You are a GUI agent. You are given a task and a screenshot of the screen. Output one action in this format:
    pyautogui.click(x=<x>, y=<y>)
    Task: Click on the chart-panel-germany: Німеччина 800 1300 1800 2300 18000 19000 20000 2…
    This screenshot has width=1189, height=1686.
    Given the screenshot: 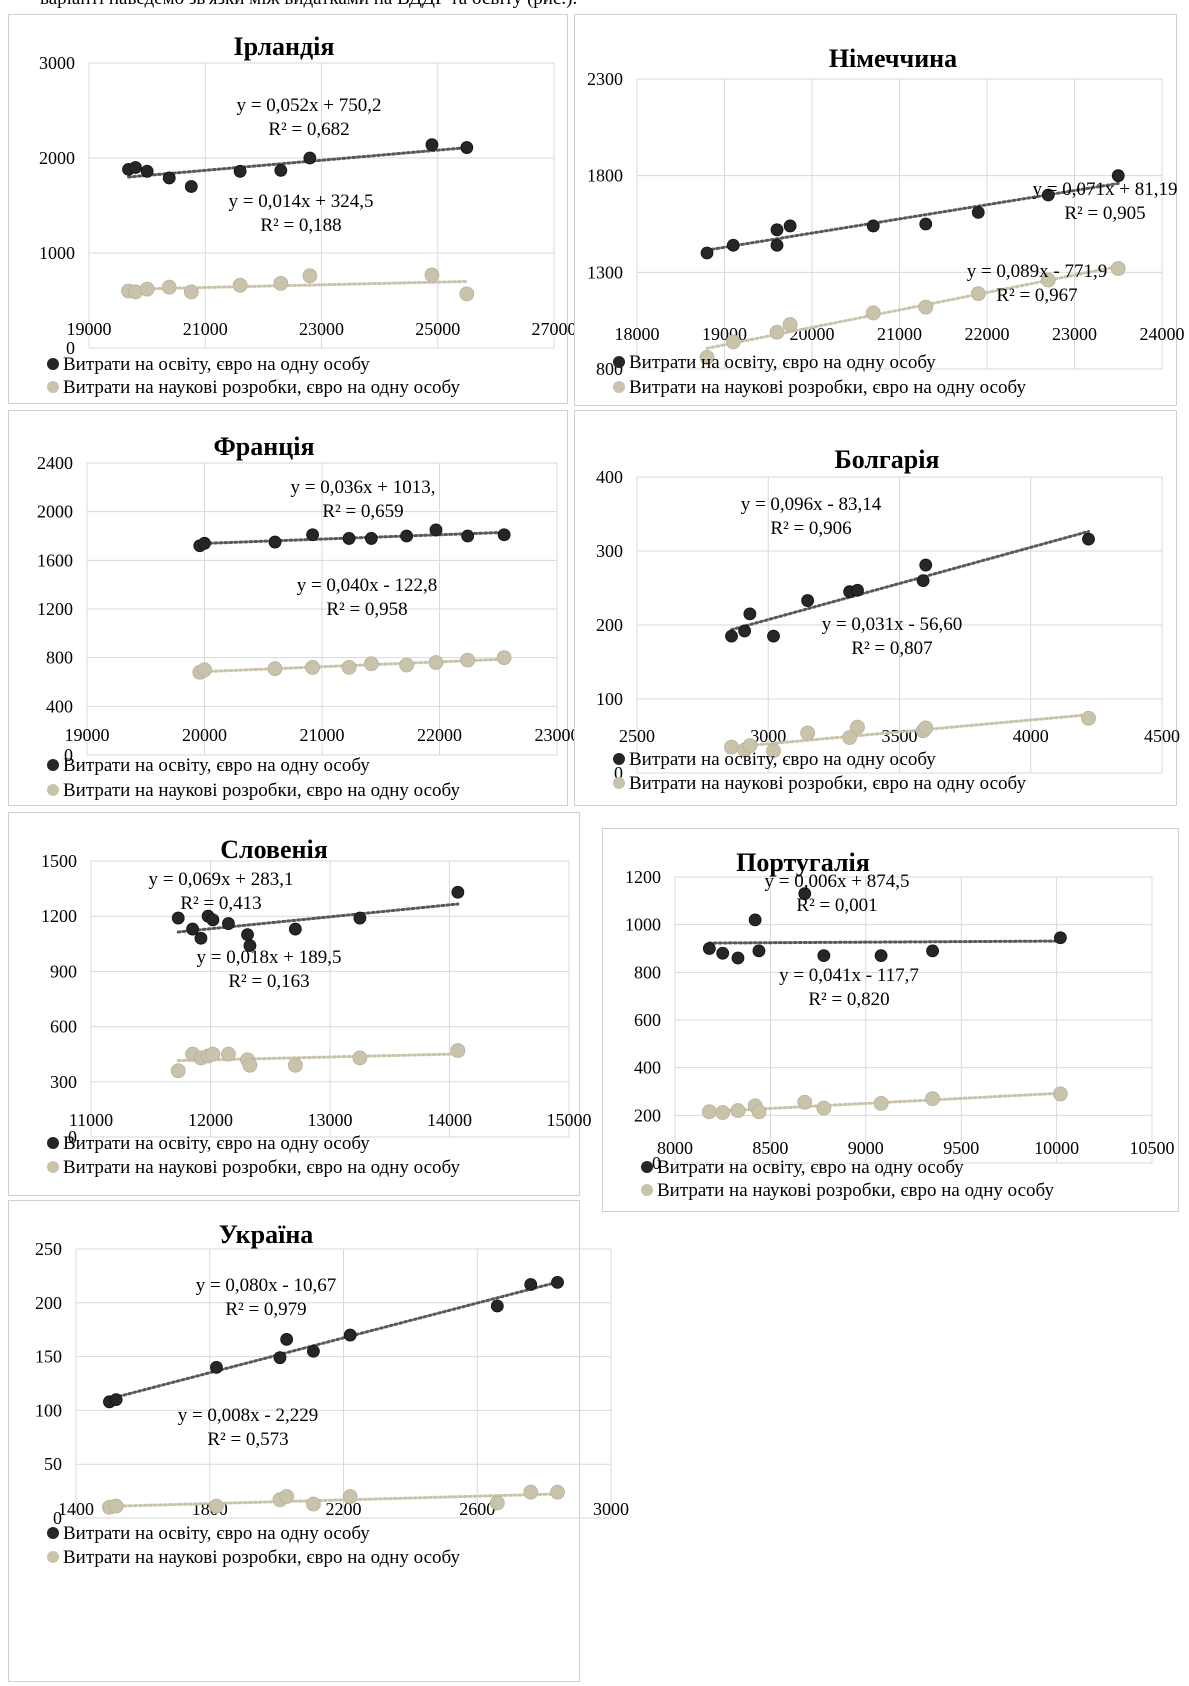 What is the action you would take?
    pyautogui.click(x=879, y=210)
    